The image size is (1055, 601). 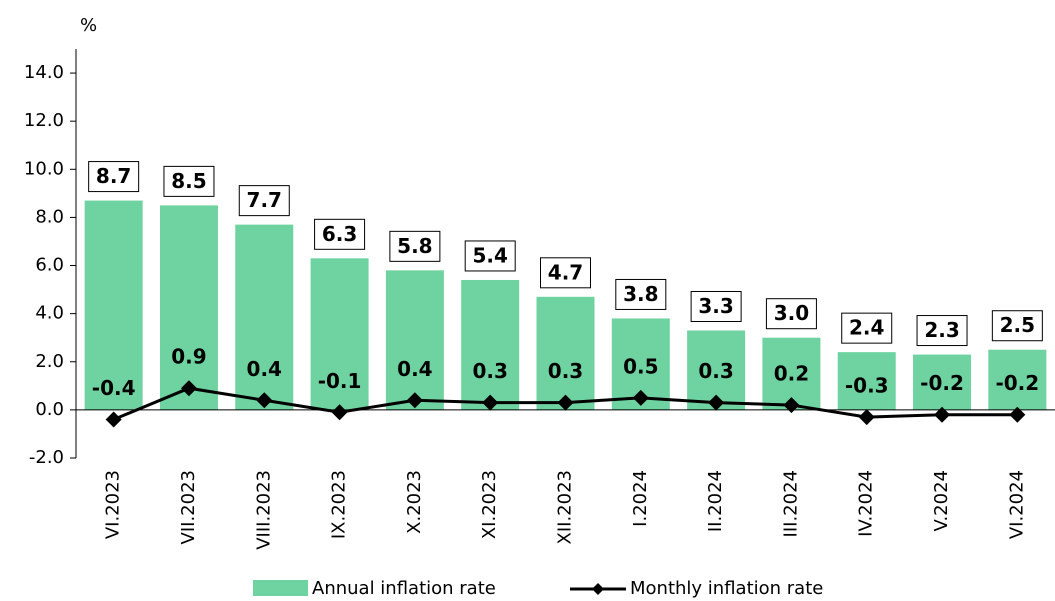 What do you see at coordinates (715, 501) in the screenshot?
I see `x-tick-label: II.2024` at bounding box center [715, 501].